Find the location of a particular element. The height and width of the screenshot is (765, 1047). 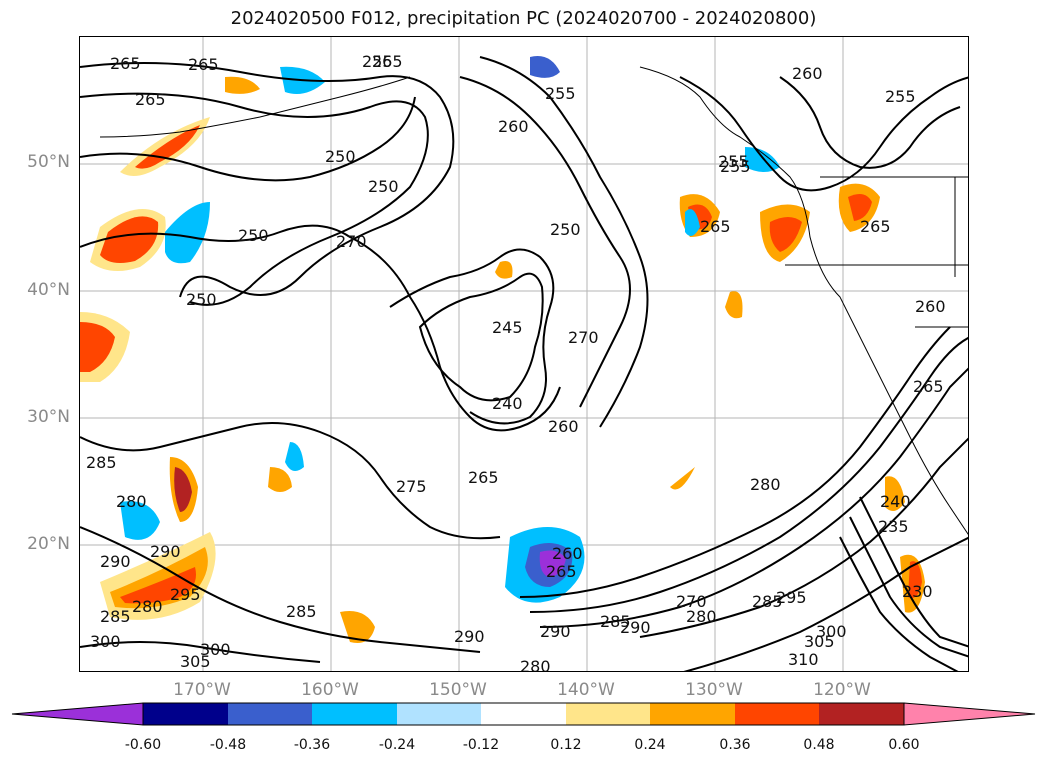

colorbar-extend-min is located at coordinates (77, 714).